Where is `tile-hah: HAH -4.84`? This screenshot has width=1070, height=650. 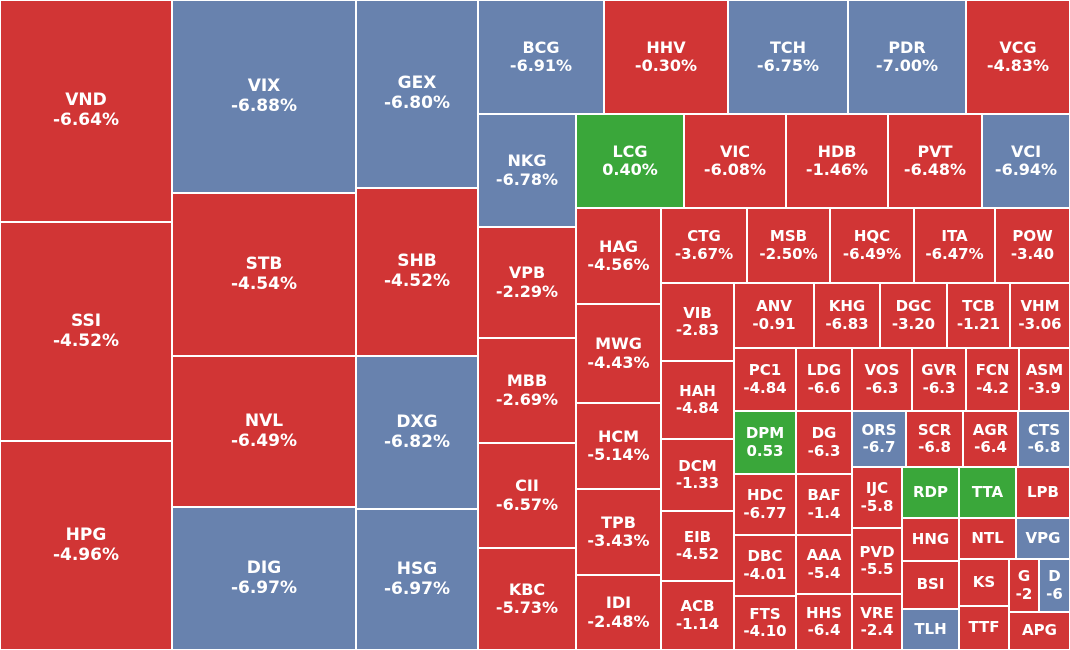
tile-hah: HAH -4.84 is located at coordinates (697, 400).